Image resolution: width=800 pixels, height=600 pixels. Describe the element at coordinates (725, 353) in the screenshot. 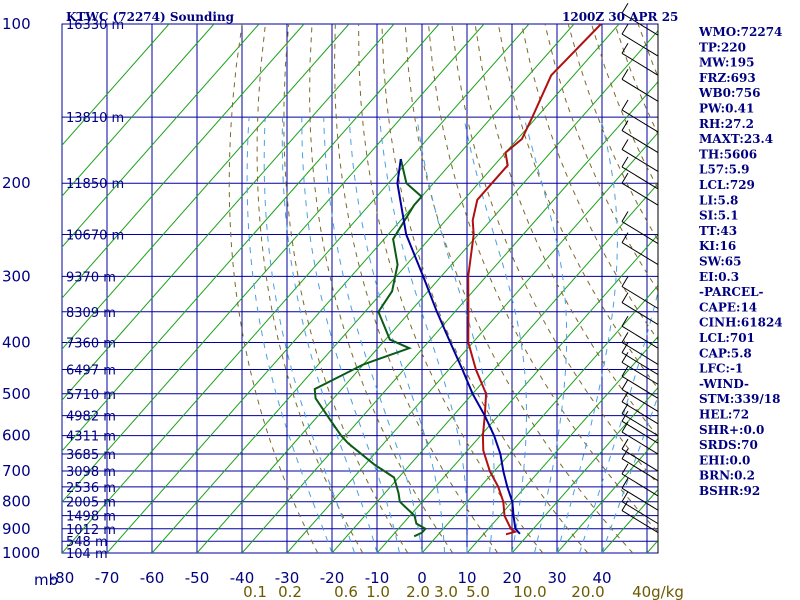

I see `index-line: CAP:5.8` at that location.